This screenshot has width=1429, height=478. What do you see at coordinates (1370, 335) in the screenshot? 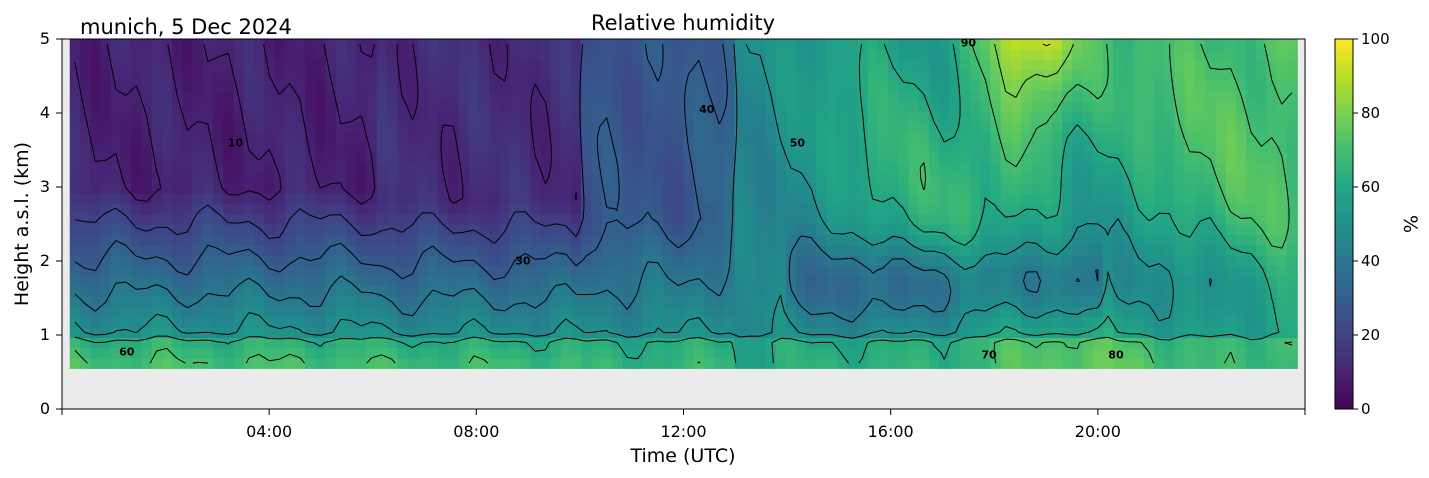
I see `colorbar-tick-label: 20` at bounding box center [1370, 335].